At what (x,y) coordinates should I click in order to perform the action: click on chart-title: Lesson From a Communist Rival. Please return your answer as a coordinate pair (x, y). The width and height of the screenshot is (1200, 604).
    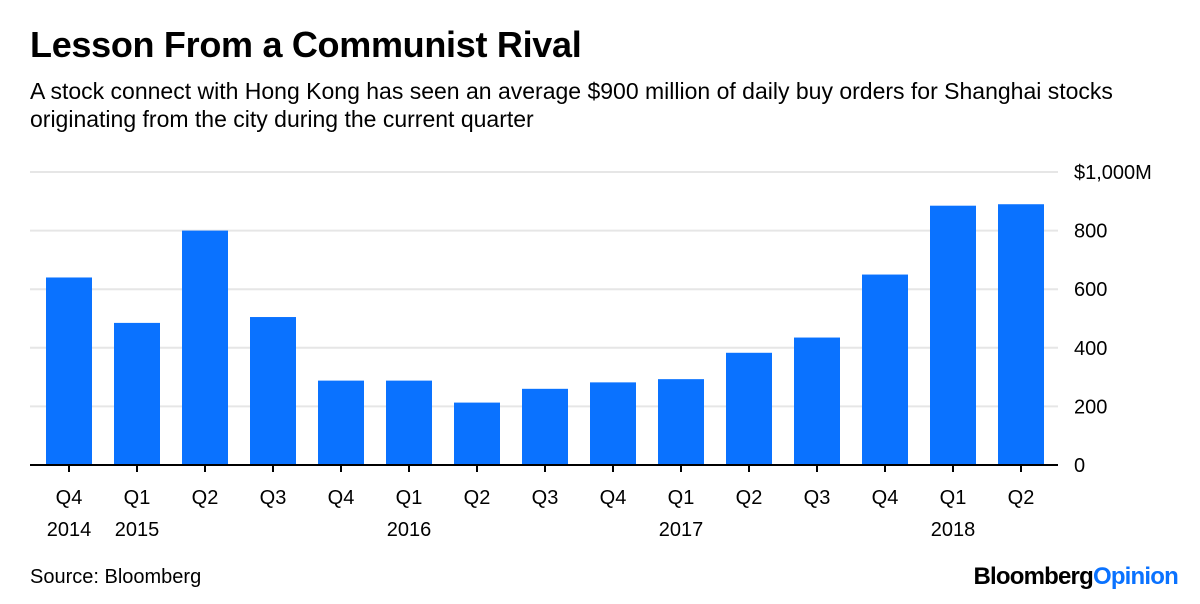
    Looking at the image, I should click on (306, 44).